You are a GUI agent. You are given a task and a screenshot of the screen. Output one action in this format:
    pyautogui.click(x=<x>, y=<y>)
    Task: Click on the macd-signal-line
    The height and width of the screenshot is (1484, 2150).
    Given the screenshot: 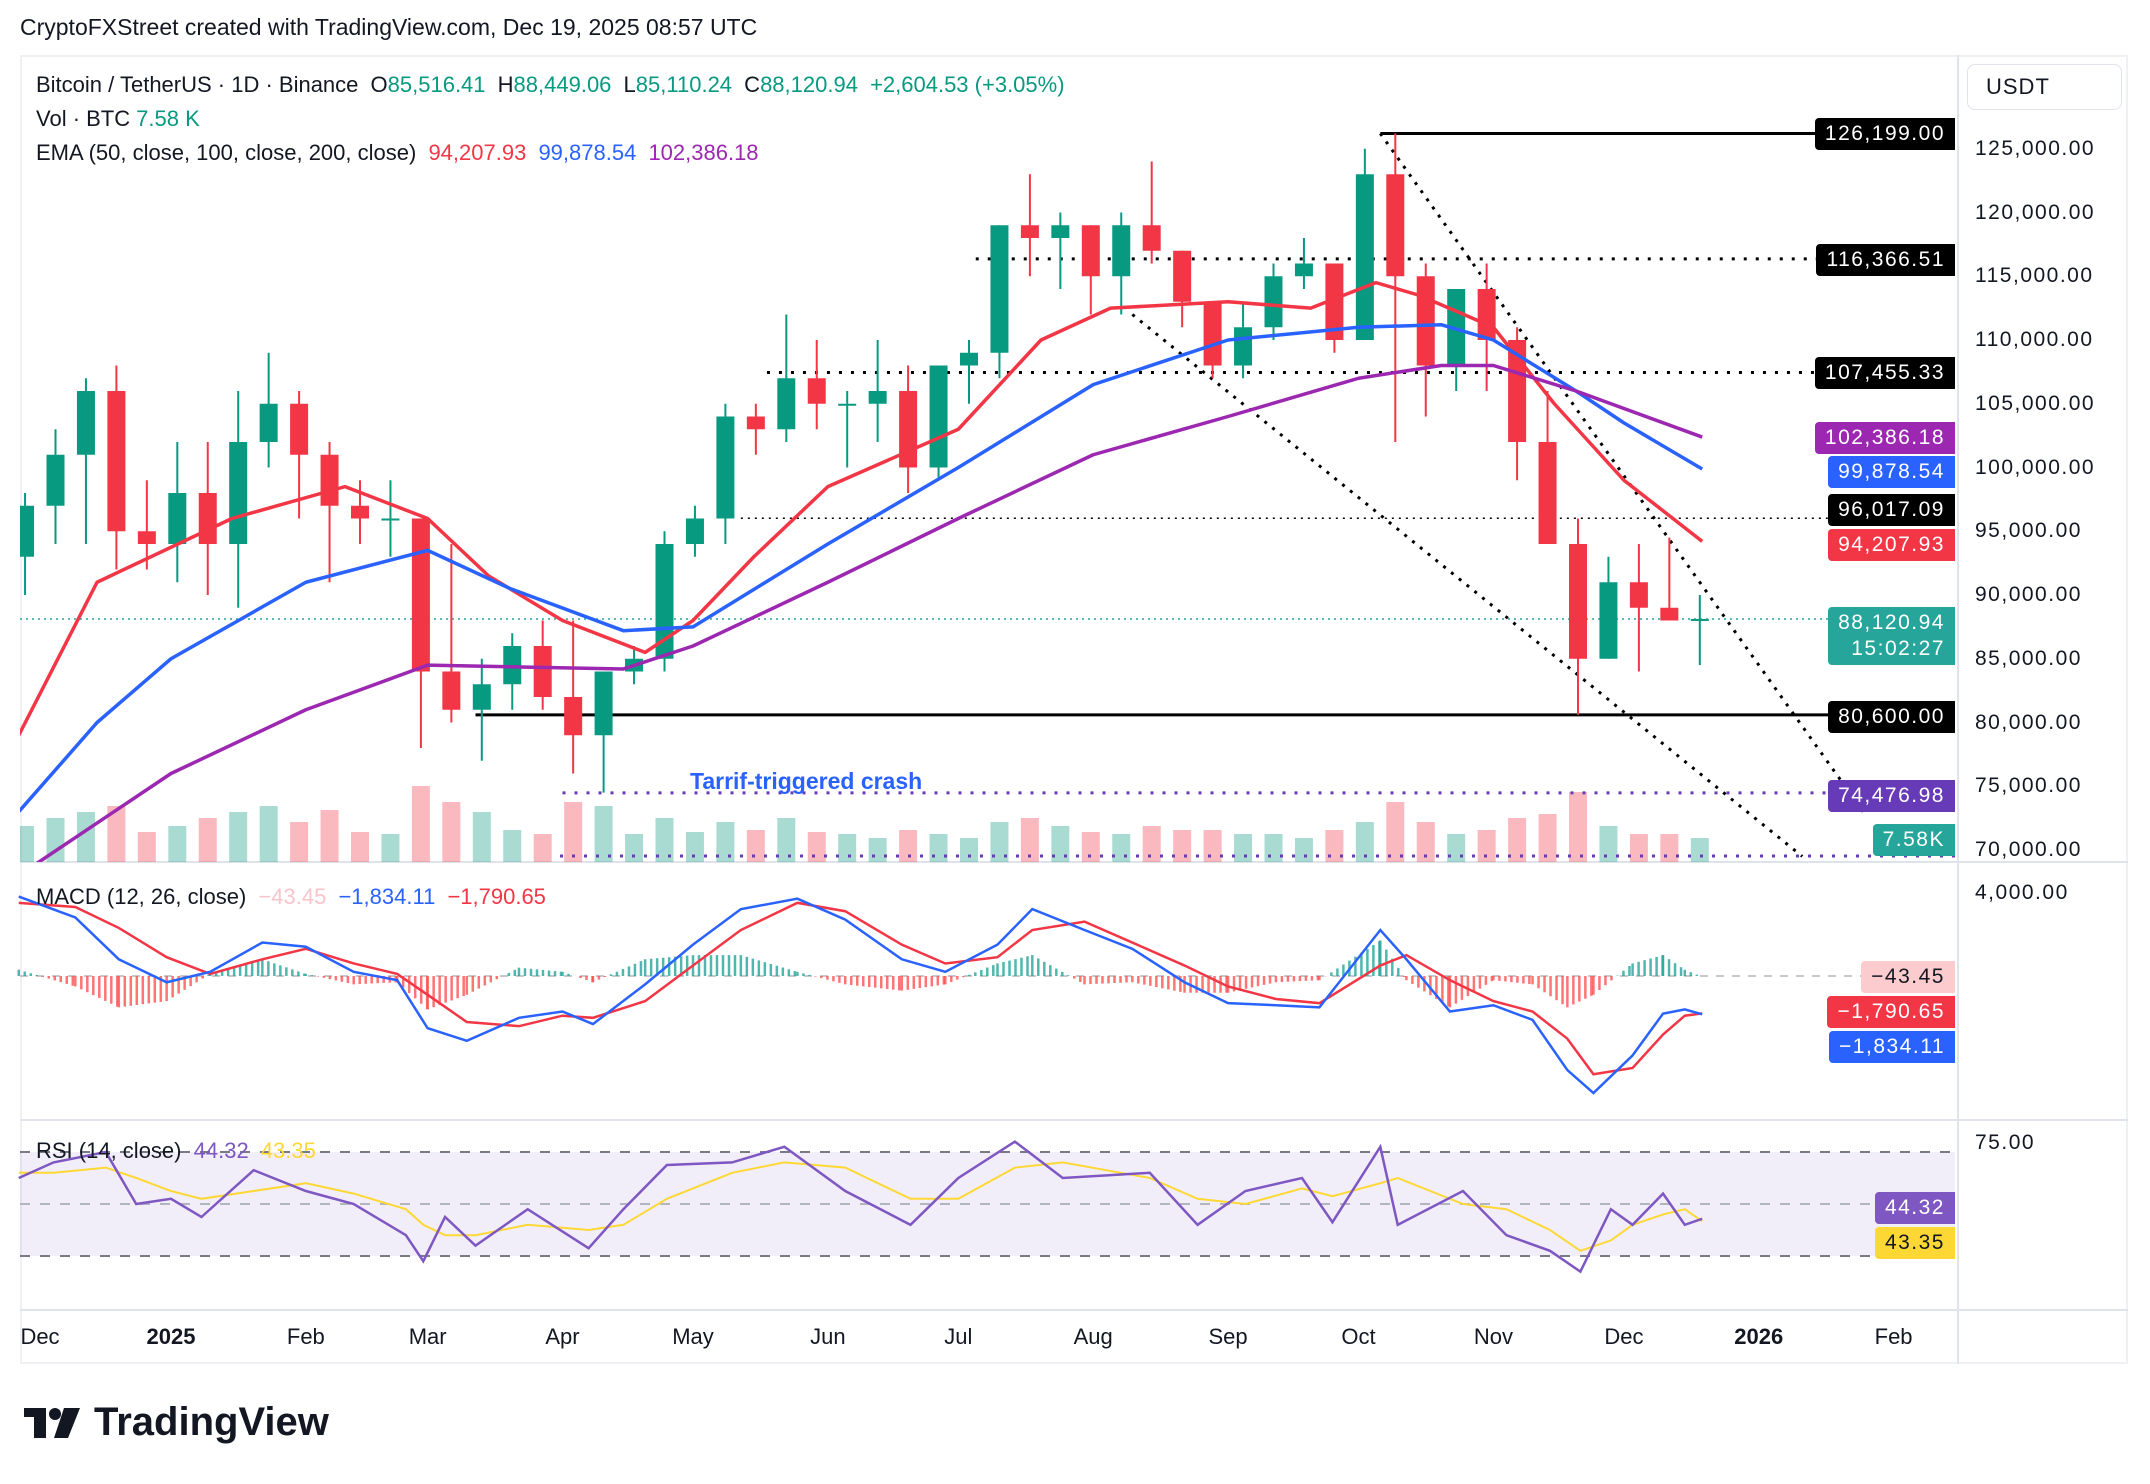 What is the action you would take?
    pyautogui.click(x=860, y=988)
    